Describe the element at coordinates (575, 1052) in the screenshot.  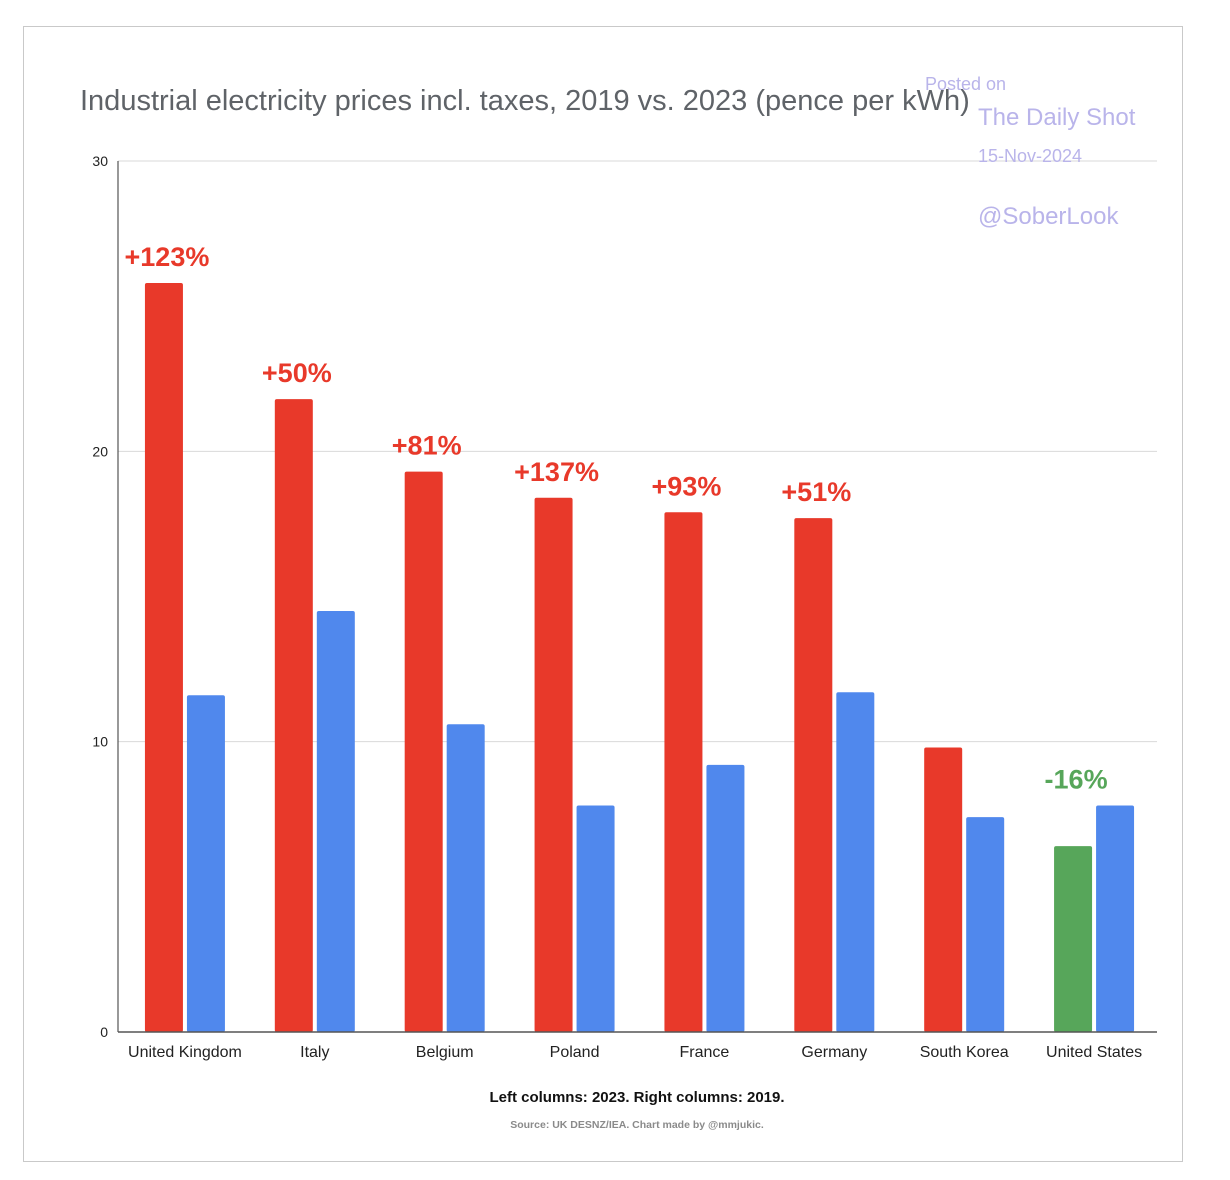
I see `x-tick-label: Poland` at that location.